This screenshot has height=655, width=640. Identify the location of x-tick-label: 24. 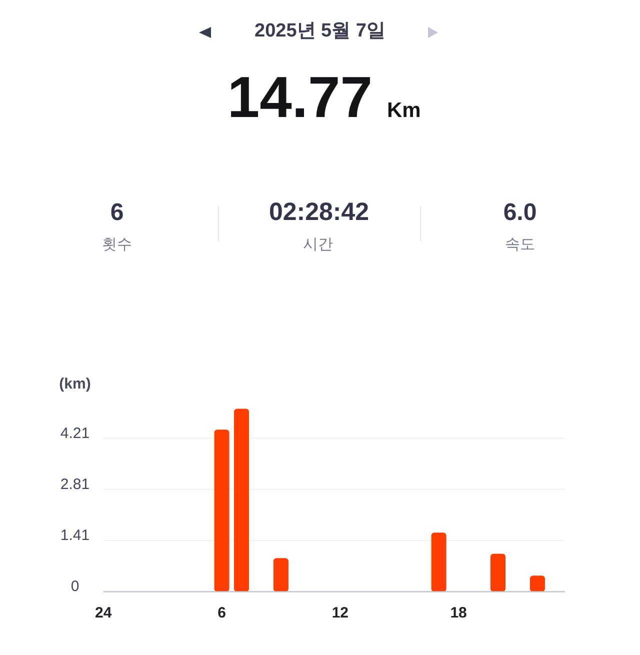
(103, 613).